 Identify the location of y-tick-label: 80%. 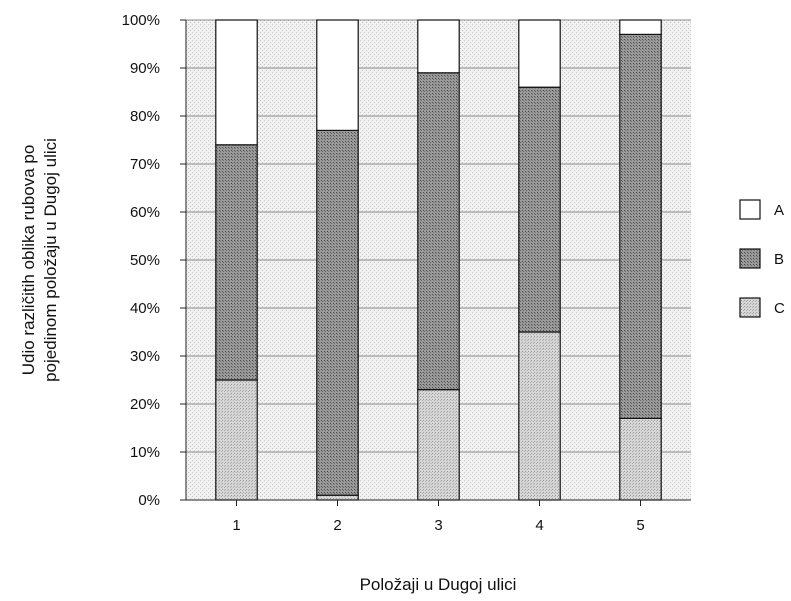
(145, 116).